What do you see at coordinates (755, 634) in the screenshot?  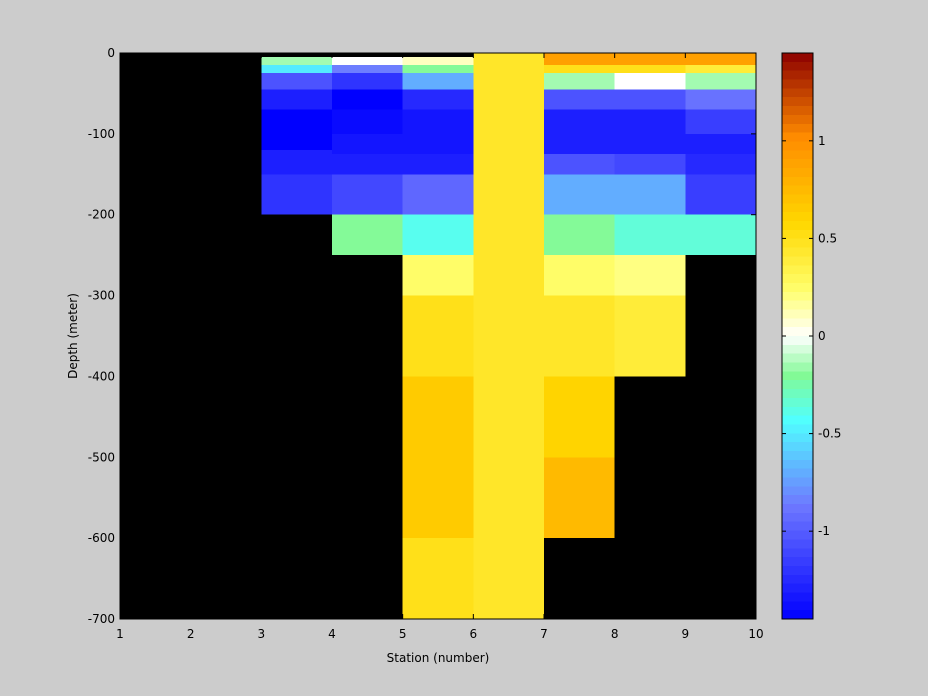 I see `x-tick-label: 10` at bounding box center [755, 634].